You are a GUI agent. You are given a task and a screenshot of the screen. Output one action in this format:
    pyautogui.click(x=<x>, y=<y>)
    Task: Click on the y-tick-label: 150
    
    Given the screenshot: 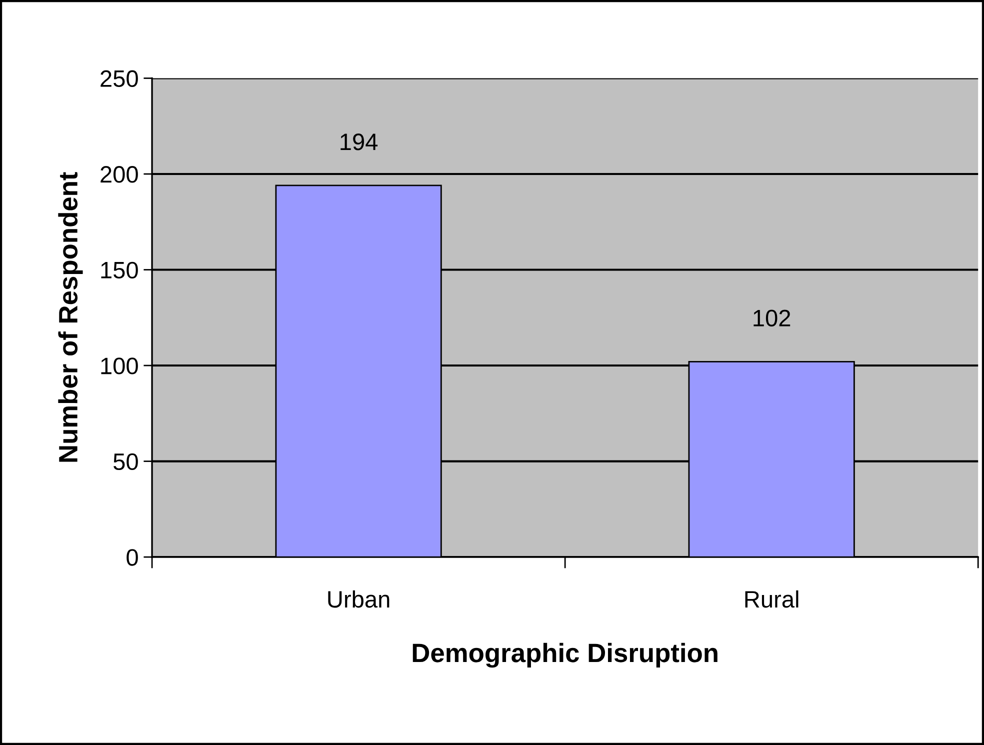 What is the action you would take?
    pyautogui.click(x=119, y=270)
    